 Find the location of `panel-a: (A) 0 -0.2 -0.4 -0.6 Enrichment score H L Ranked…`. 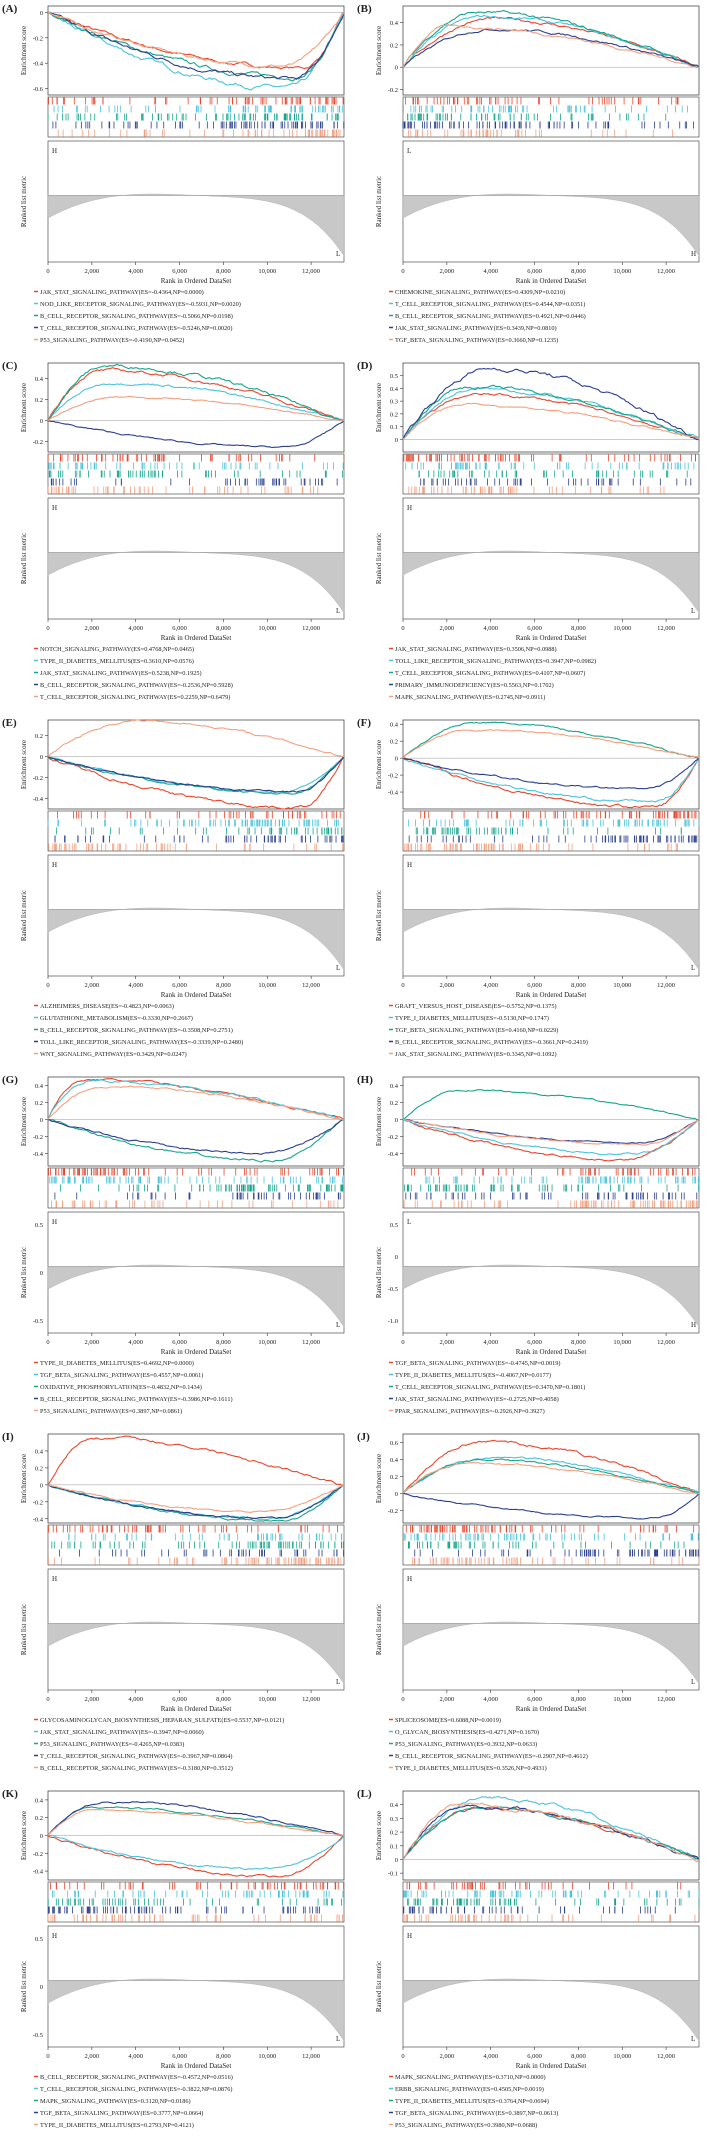

panel-a: (A) 0 -0.2 -0.4 -0.6 Enrichment score H L Ranked… is located at coordinates (177, 178).